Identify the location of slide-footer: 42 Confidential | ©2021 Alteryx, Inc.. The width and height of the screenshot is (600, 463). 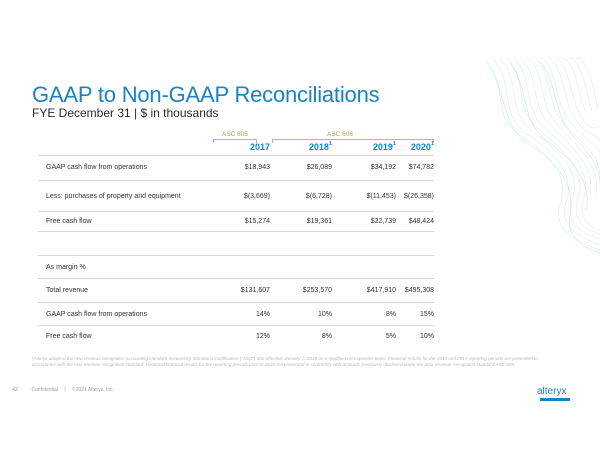
(63, 390).